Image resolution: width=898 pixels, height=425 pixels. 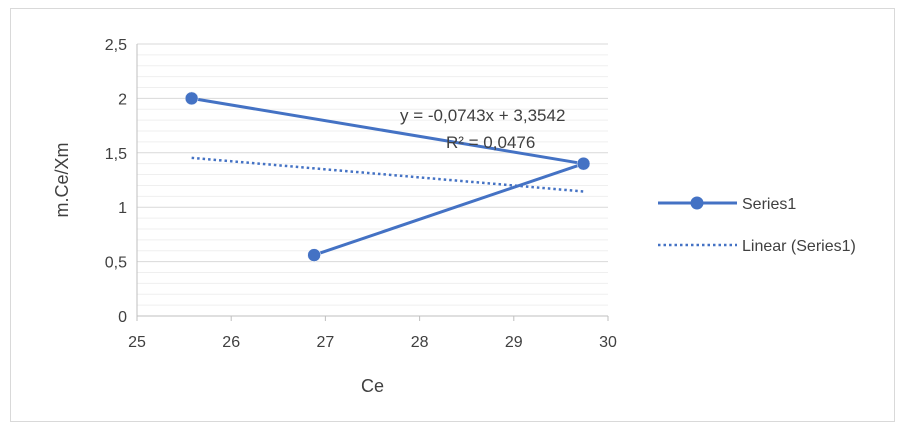 I want to click on legend-trendline-label: Linear (Series1), so click(x=799, y=246).